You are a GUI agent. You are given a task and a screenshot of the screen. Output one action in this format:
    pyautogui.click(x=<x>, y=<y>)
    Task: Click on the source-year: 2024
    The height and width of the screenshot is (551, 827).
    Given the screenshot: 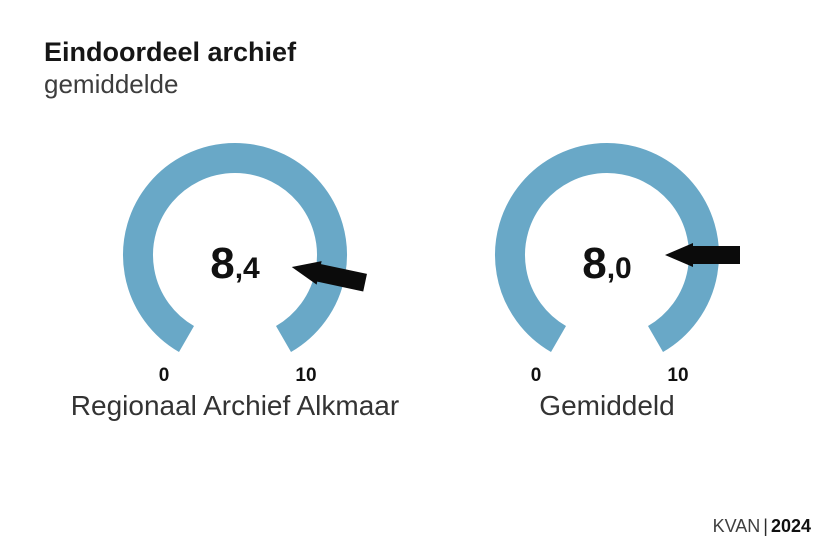 What is the action you would take?
    pyautogui.click(x=790, y=526)
    